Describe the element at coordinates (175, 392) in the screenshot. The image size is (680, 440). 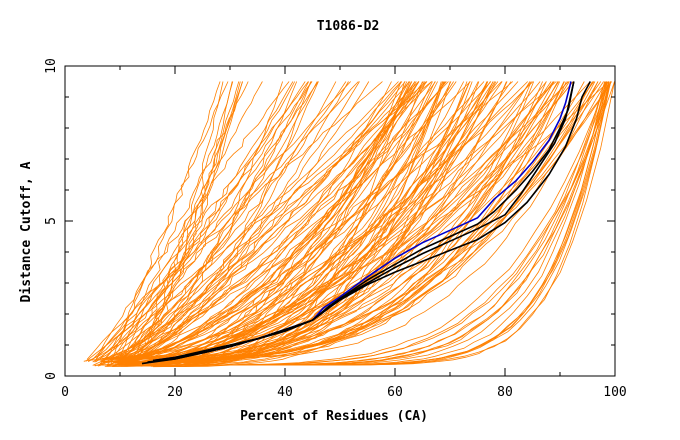
I see `x-tick-label: 20` at that location.